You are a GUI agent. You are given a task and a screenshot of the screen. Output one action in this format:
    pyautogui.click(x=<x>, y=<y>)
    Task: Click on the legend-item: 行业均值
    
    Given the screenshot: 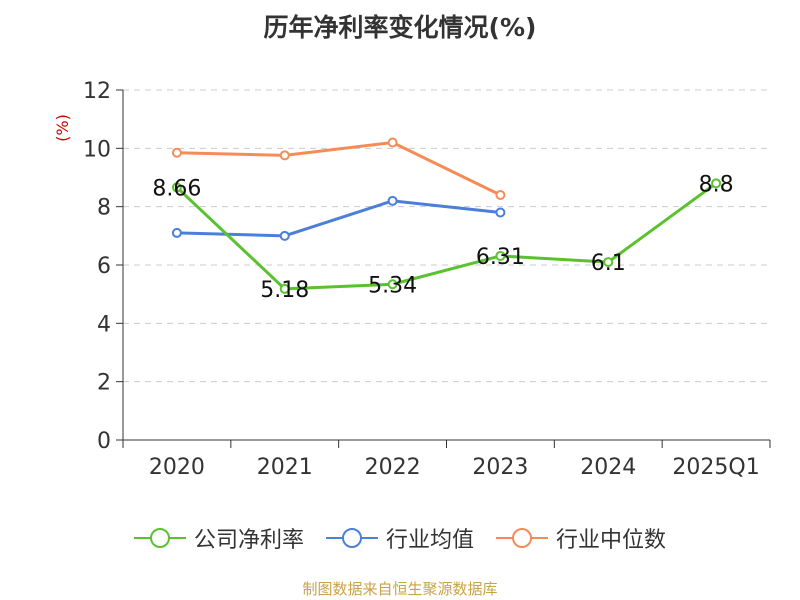 What is the action you would take?
    pyautogui.click(x=399, y=538)
    